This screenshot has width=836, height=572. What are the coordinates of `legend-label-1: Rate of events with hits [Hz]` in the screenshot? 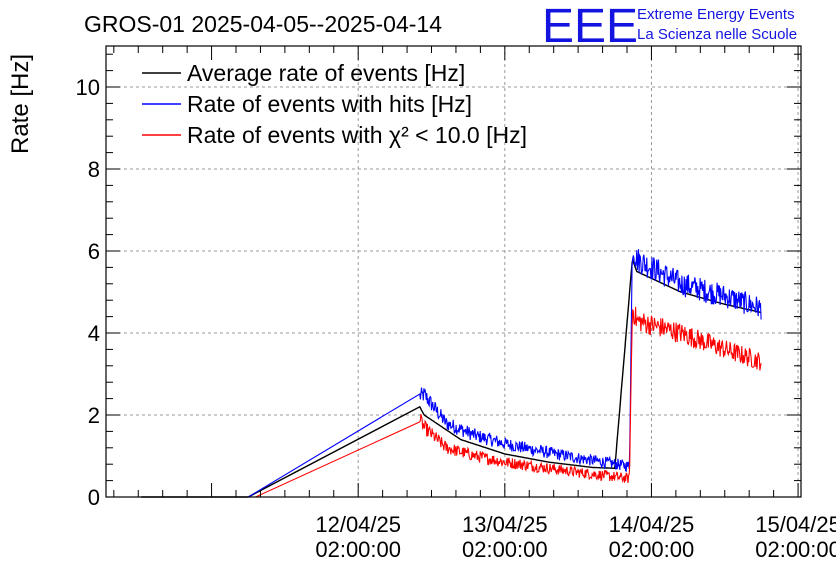 It's located at (329, 104).